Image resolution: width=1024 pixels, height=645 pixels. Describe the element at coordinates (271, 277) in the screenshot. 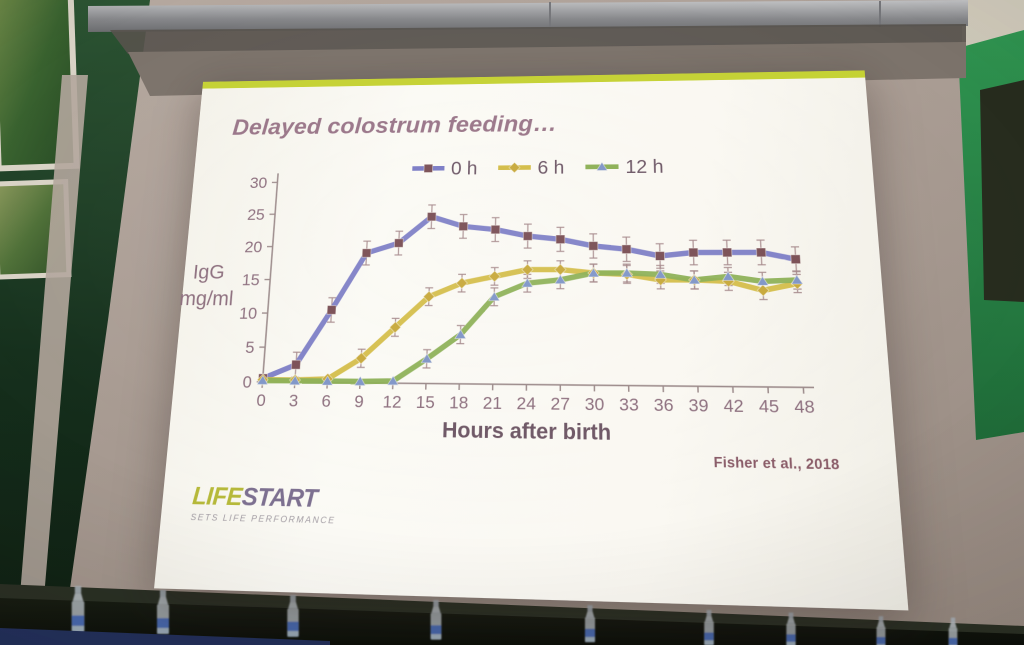

I see `y-axis` at that location.